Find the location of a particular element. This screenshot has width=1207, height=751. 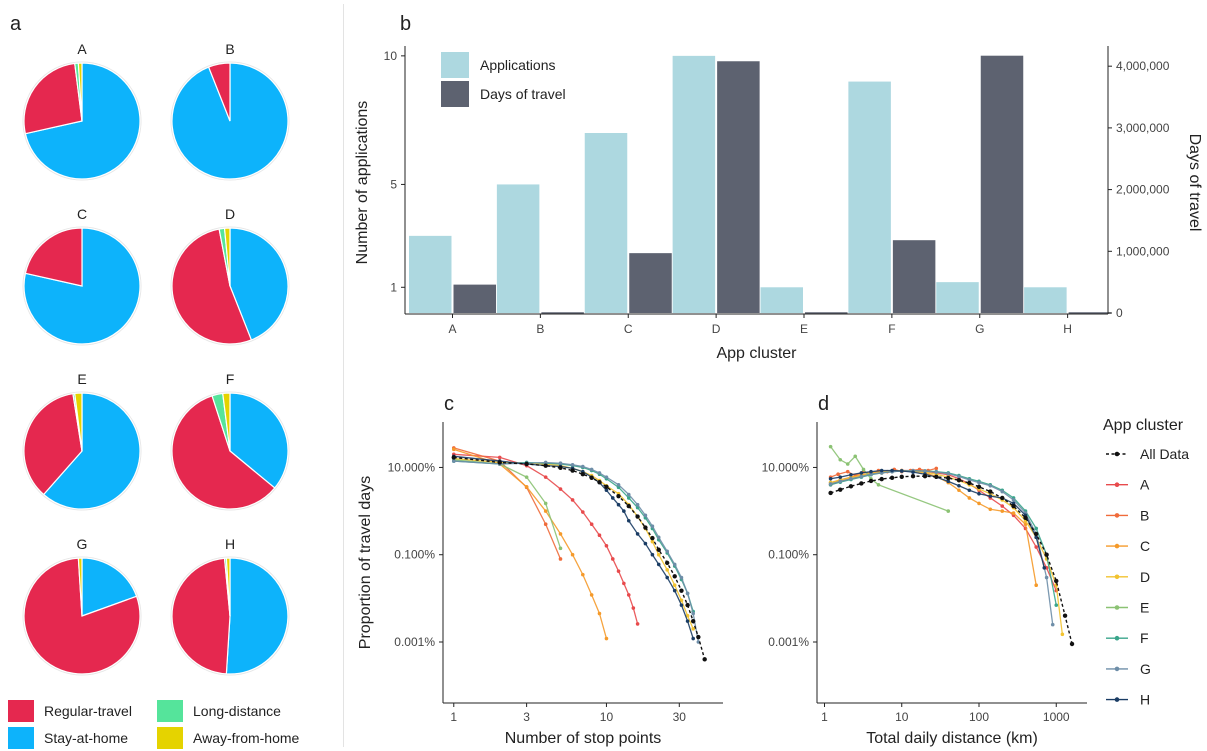

point-c-b is located at coordinates (560, 559).